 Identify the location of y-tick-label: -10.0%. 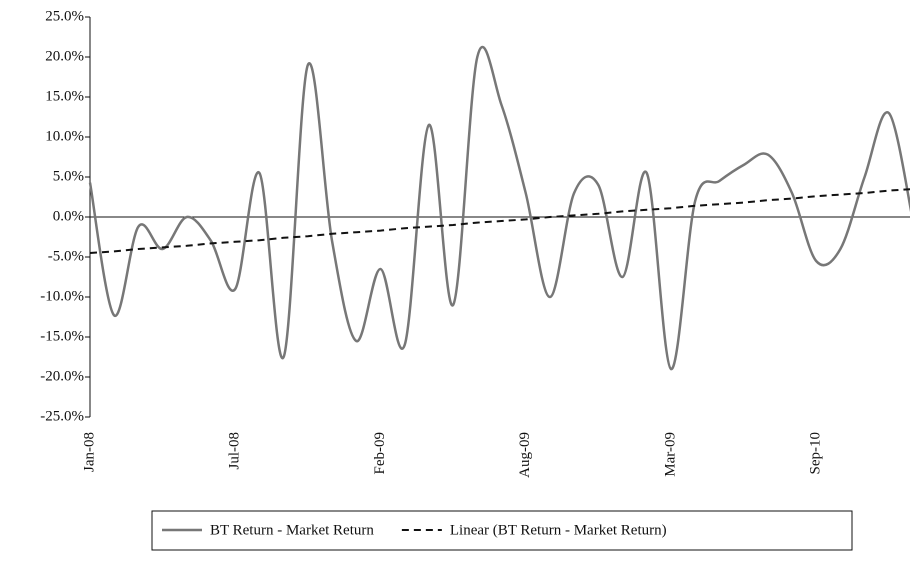
(62, 296).